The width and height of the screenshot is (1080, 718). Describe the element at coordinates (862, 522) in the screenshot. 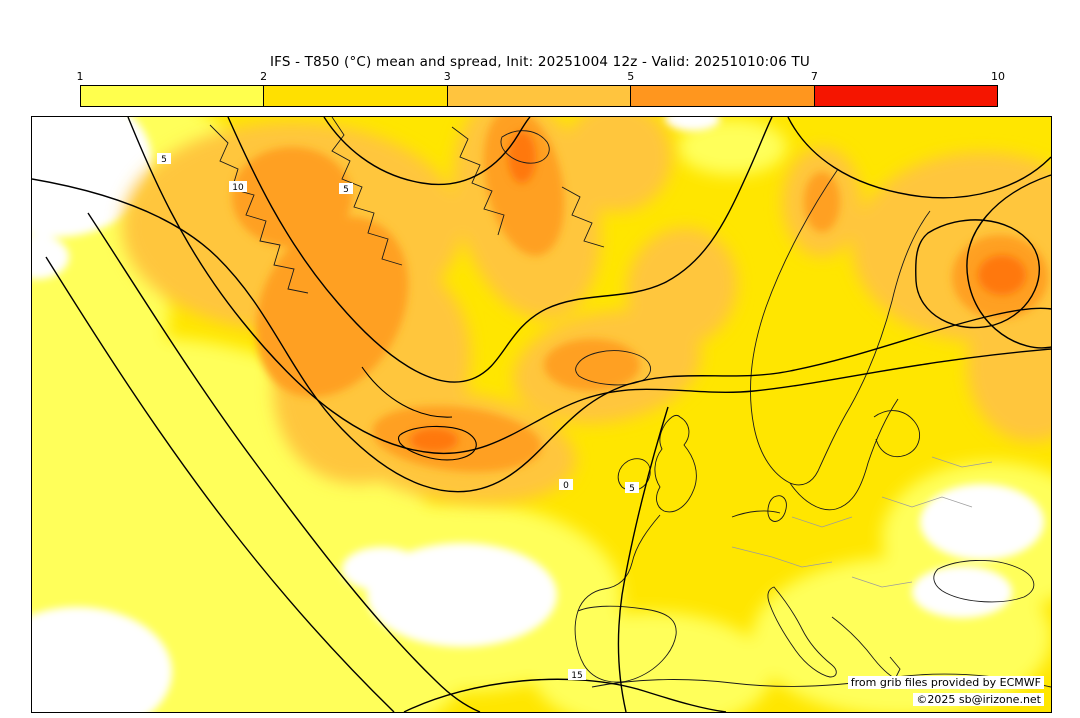

I see `country-borders-layer` at that location.